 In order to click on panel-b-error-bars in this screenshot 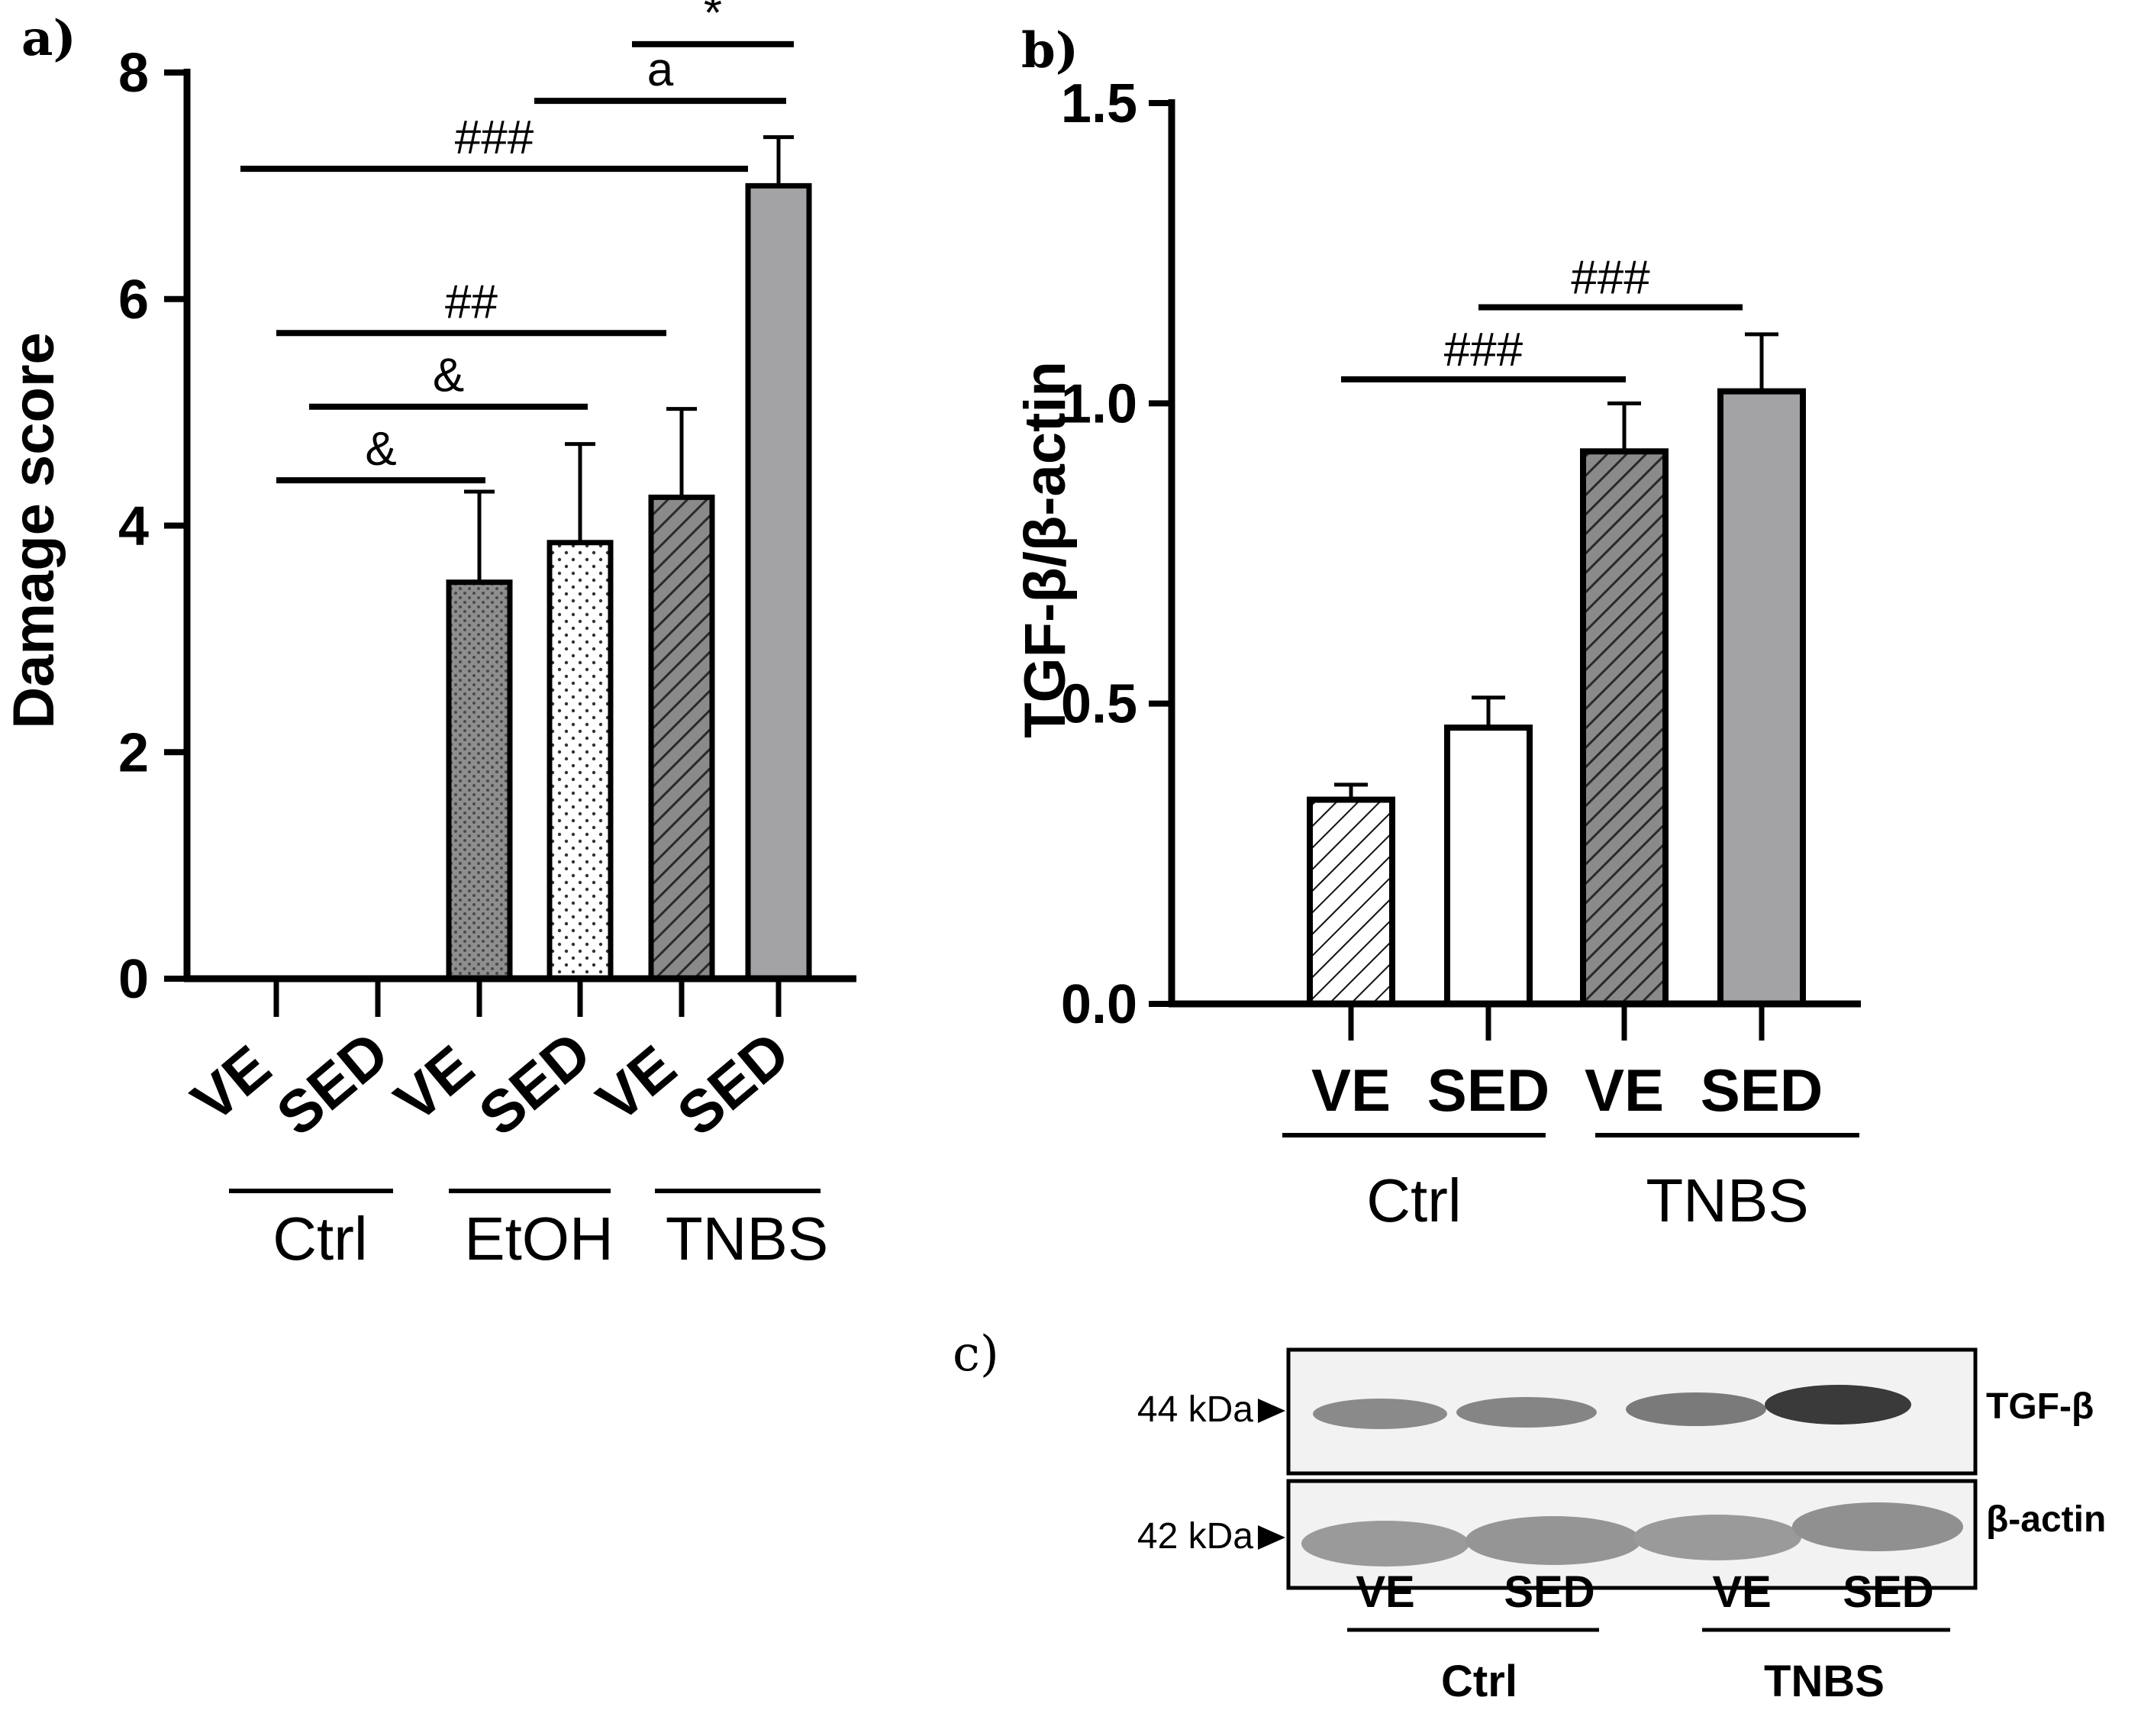, I will do `click(1556, 566)`.